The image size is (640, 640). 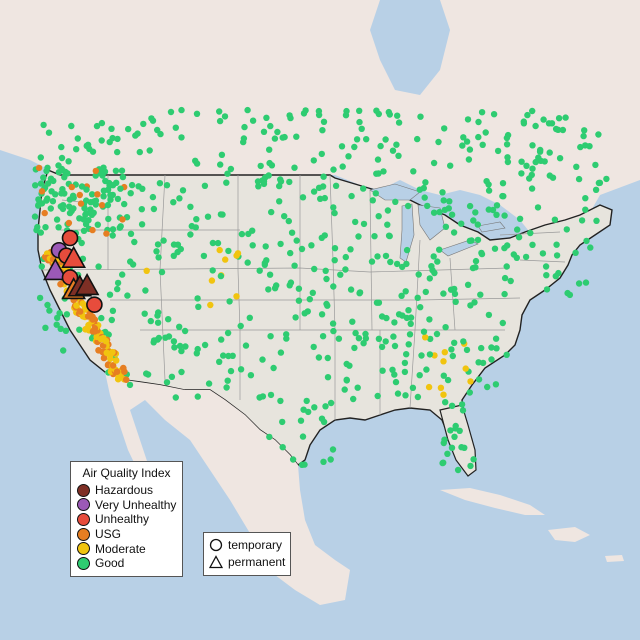 I want to click on legend-entry-hazardous: Hazardous, so click(x=126, y=490).